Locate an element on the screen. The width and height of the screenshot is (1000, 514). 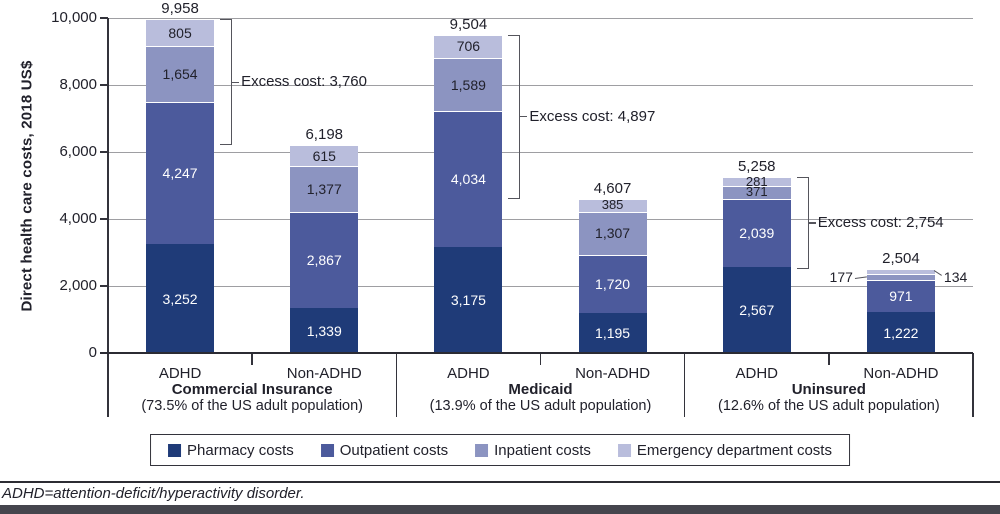
group-name-label: Commercial Insurance is located at coordinates (252, 389).